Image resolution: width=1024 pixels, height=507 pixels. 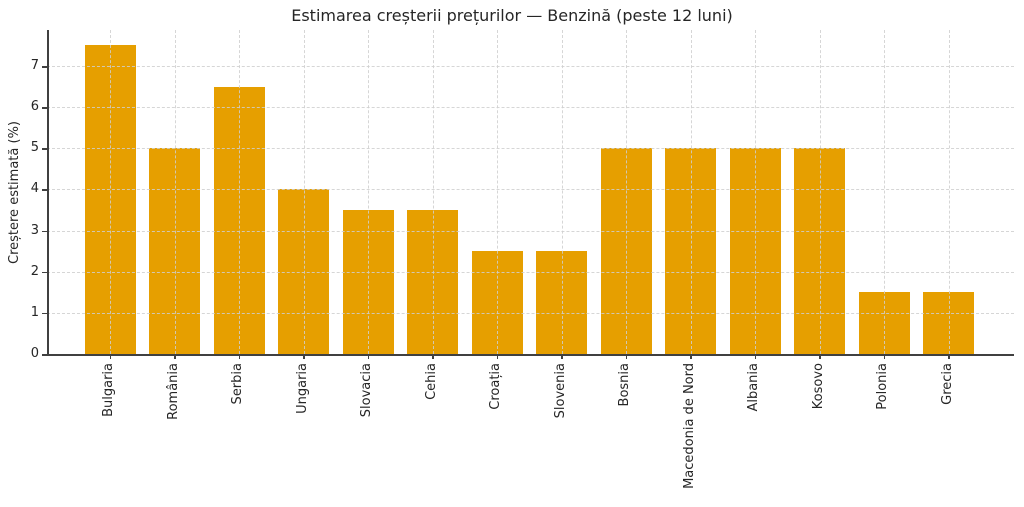 I want to click on x-tick-label: Macedonia de Nord, so click(x=689, y=426).